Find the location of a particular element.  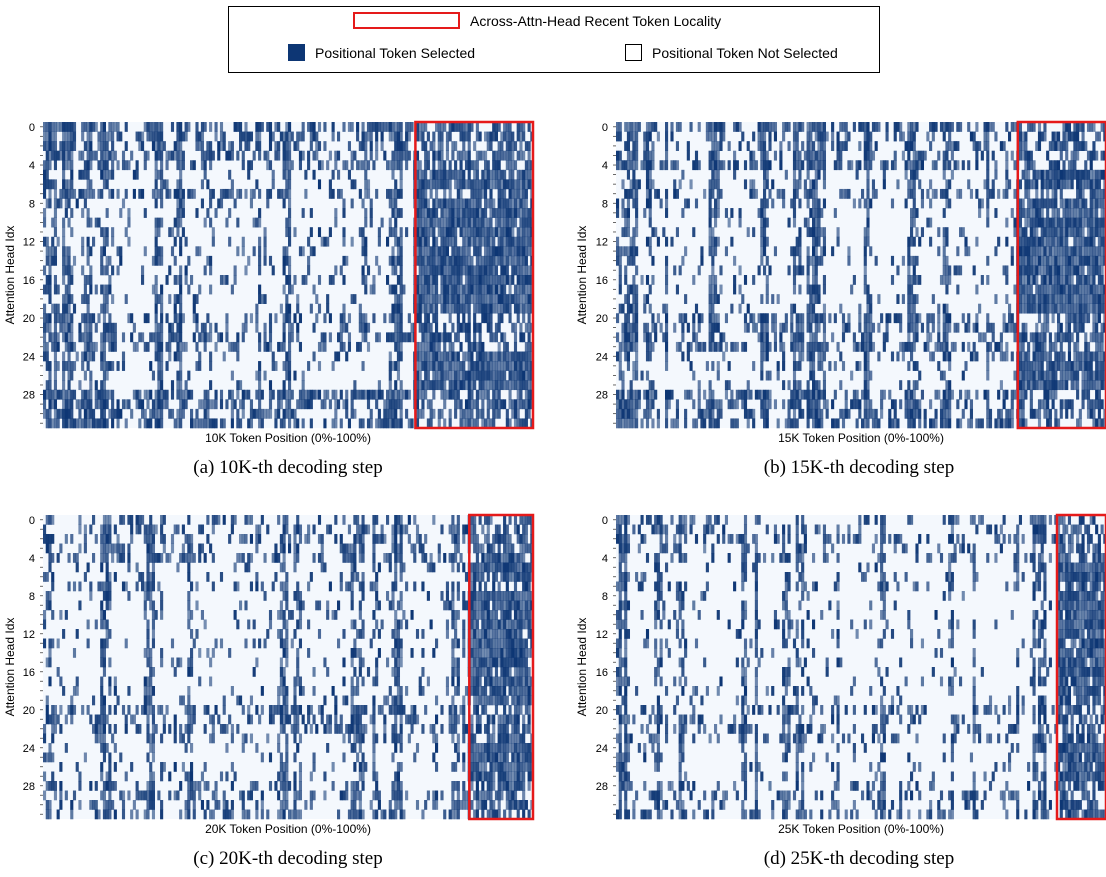

y-tick-label: 24 is located at coordinates (29, 357).